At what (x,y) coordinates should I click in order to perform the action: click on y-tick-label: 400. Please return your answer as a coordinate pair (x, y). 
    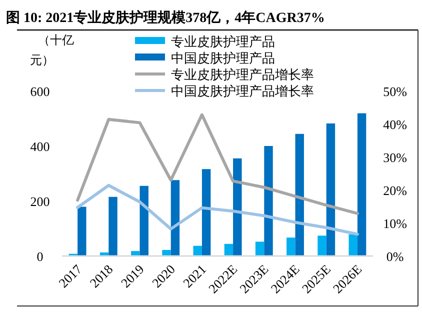
    Looking at the image, I should click on (40, 146).